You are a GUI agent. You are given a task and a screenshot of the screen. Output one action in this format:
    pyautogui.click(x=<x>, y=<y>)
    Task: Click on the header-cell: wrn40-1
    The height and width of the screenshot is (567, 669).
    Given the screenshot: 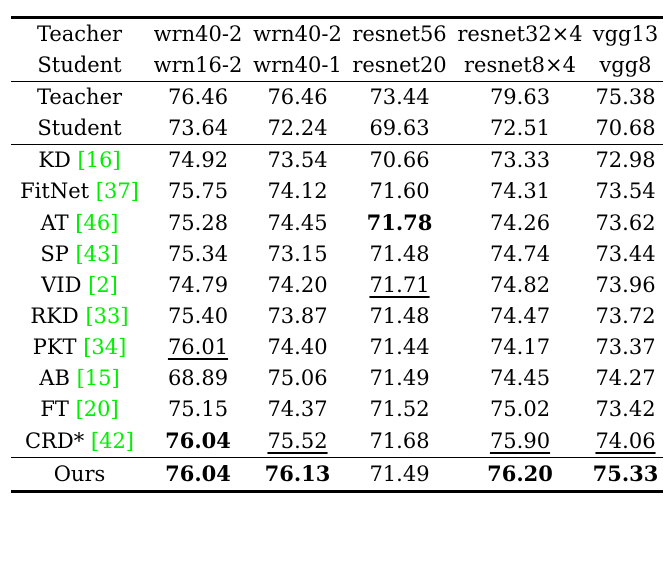 What is the action you would take?
    pyautogui.click(x=297, y=65)
    